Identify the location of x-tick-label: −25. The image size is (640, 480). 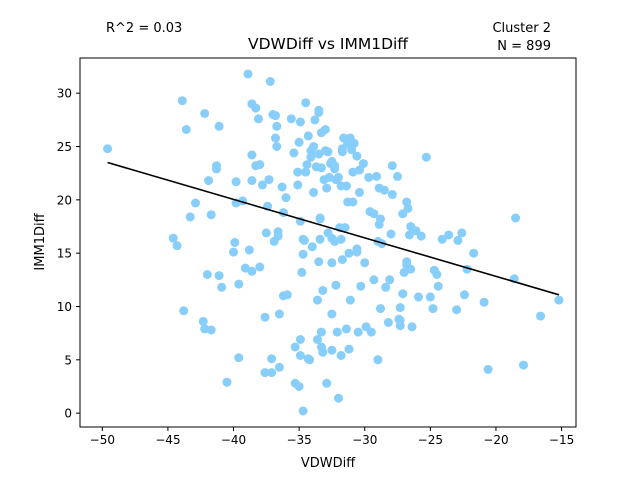
(430, 440).